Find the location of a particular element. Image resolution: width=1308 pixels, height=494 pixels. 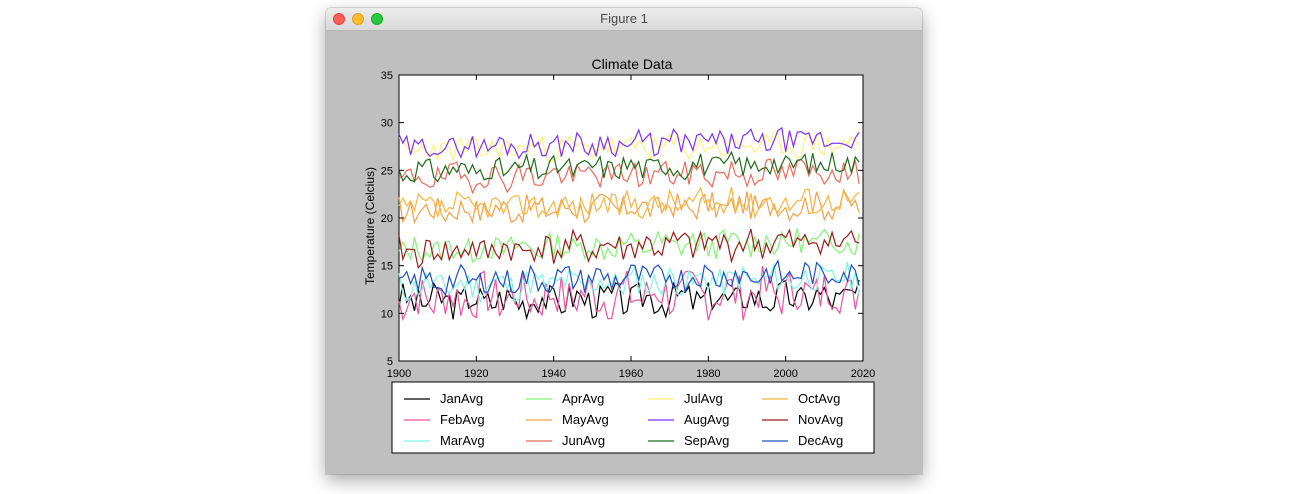

x-tick-label: 2000 is located at coordinates (785, 374).